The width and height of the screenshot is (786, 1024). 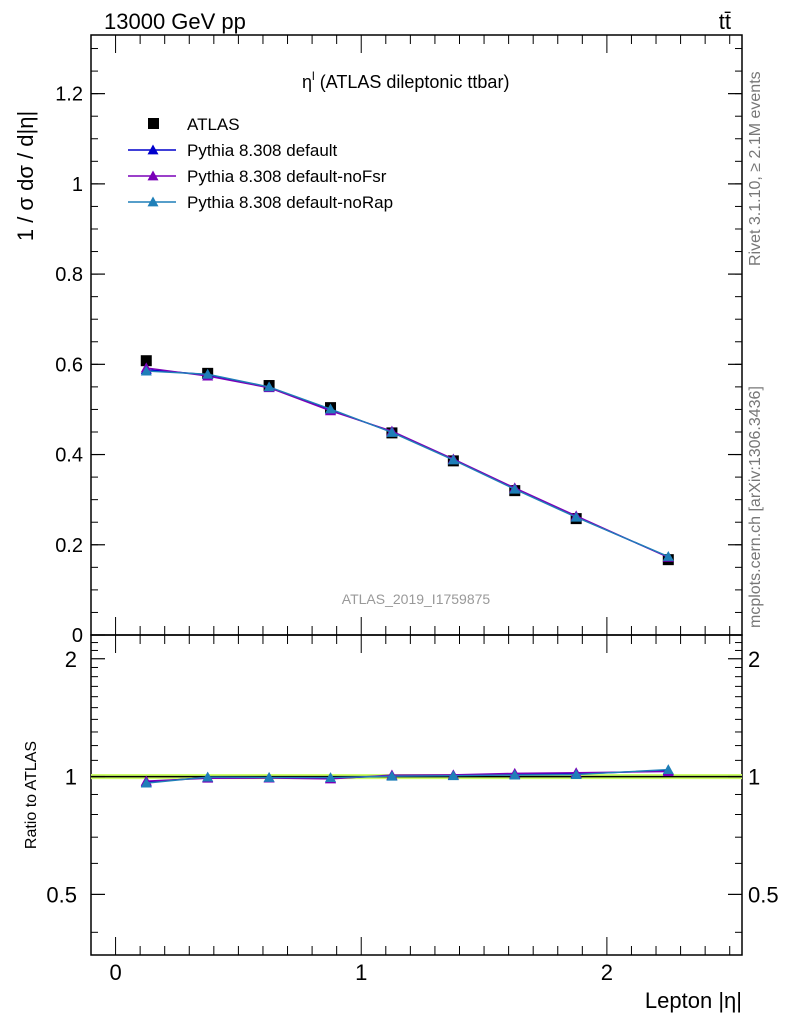 What do you see at coordinates (754, 659) in the screenshot?
I see `ratio-ytick-label-right: 2` at bounding box center [754, 659].